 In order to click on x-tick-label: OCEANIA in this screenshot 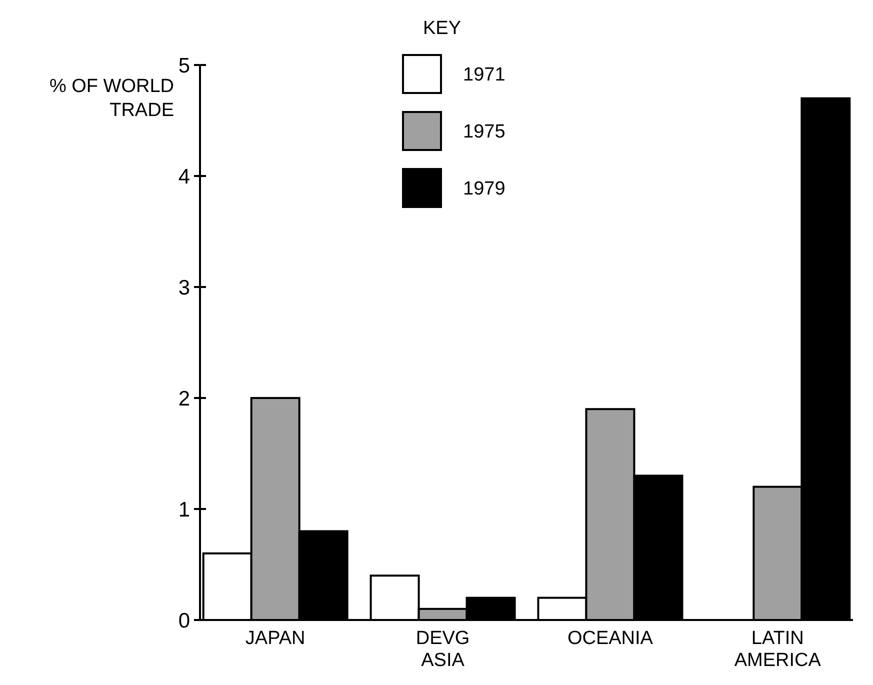, I will do `click(610, 638)`.